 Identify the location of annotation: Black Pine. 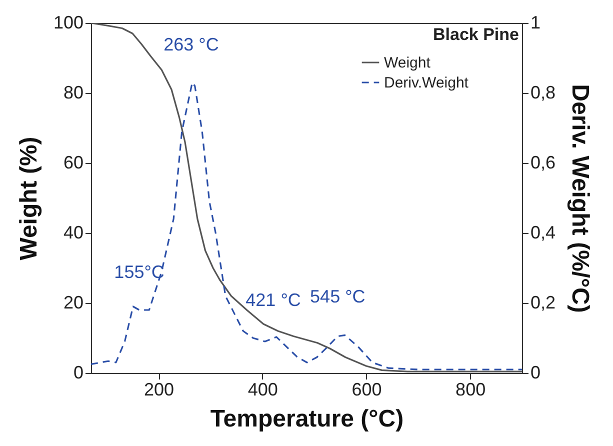
(476, 34).